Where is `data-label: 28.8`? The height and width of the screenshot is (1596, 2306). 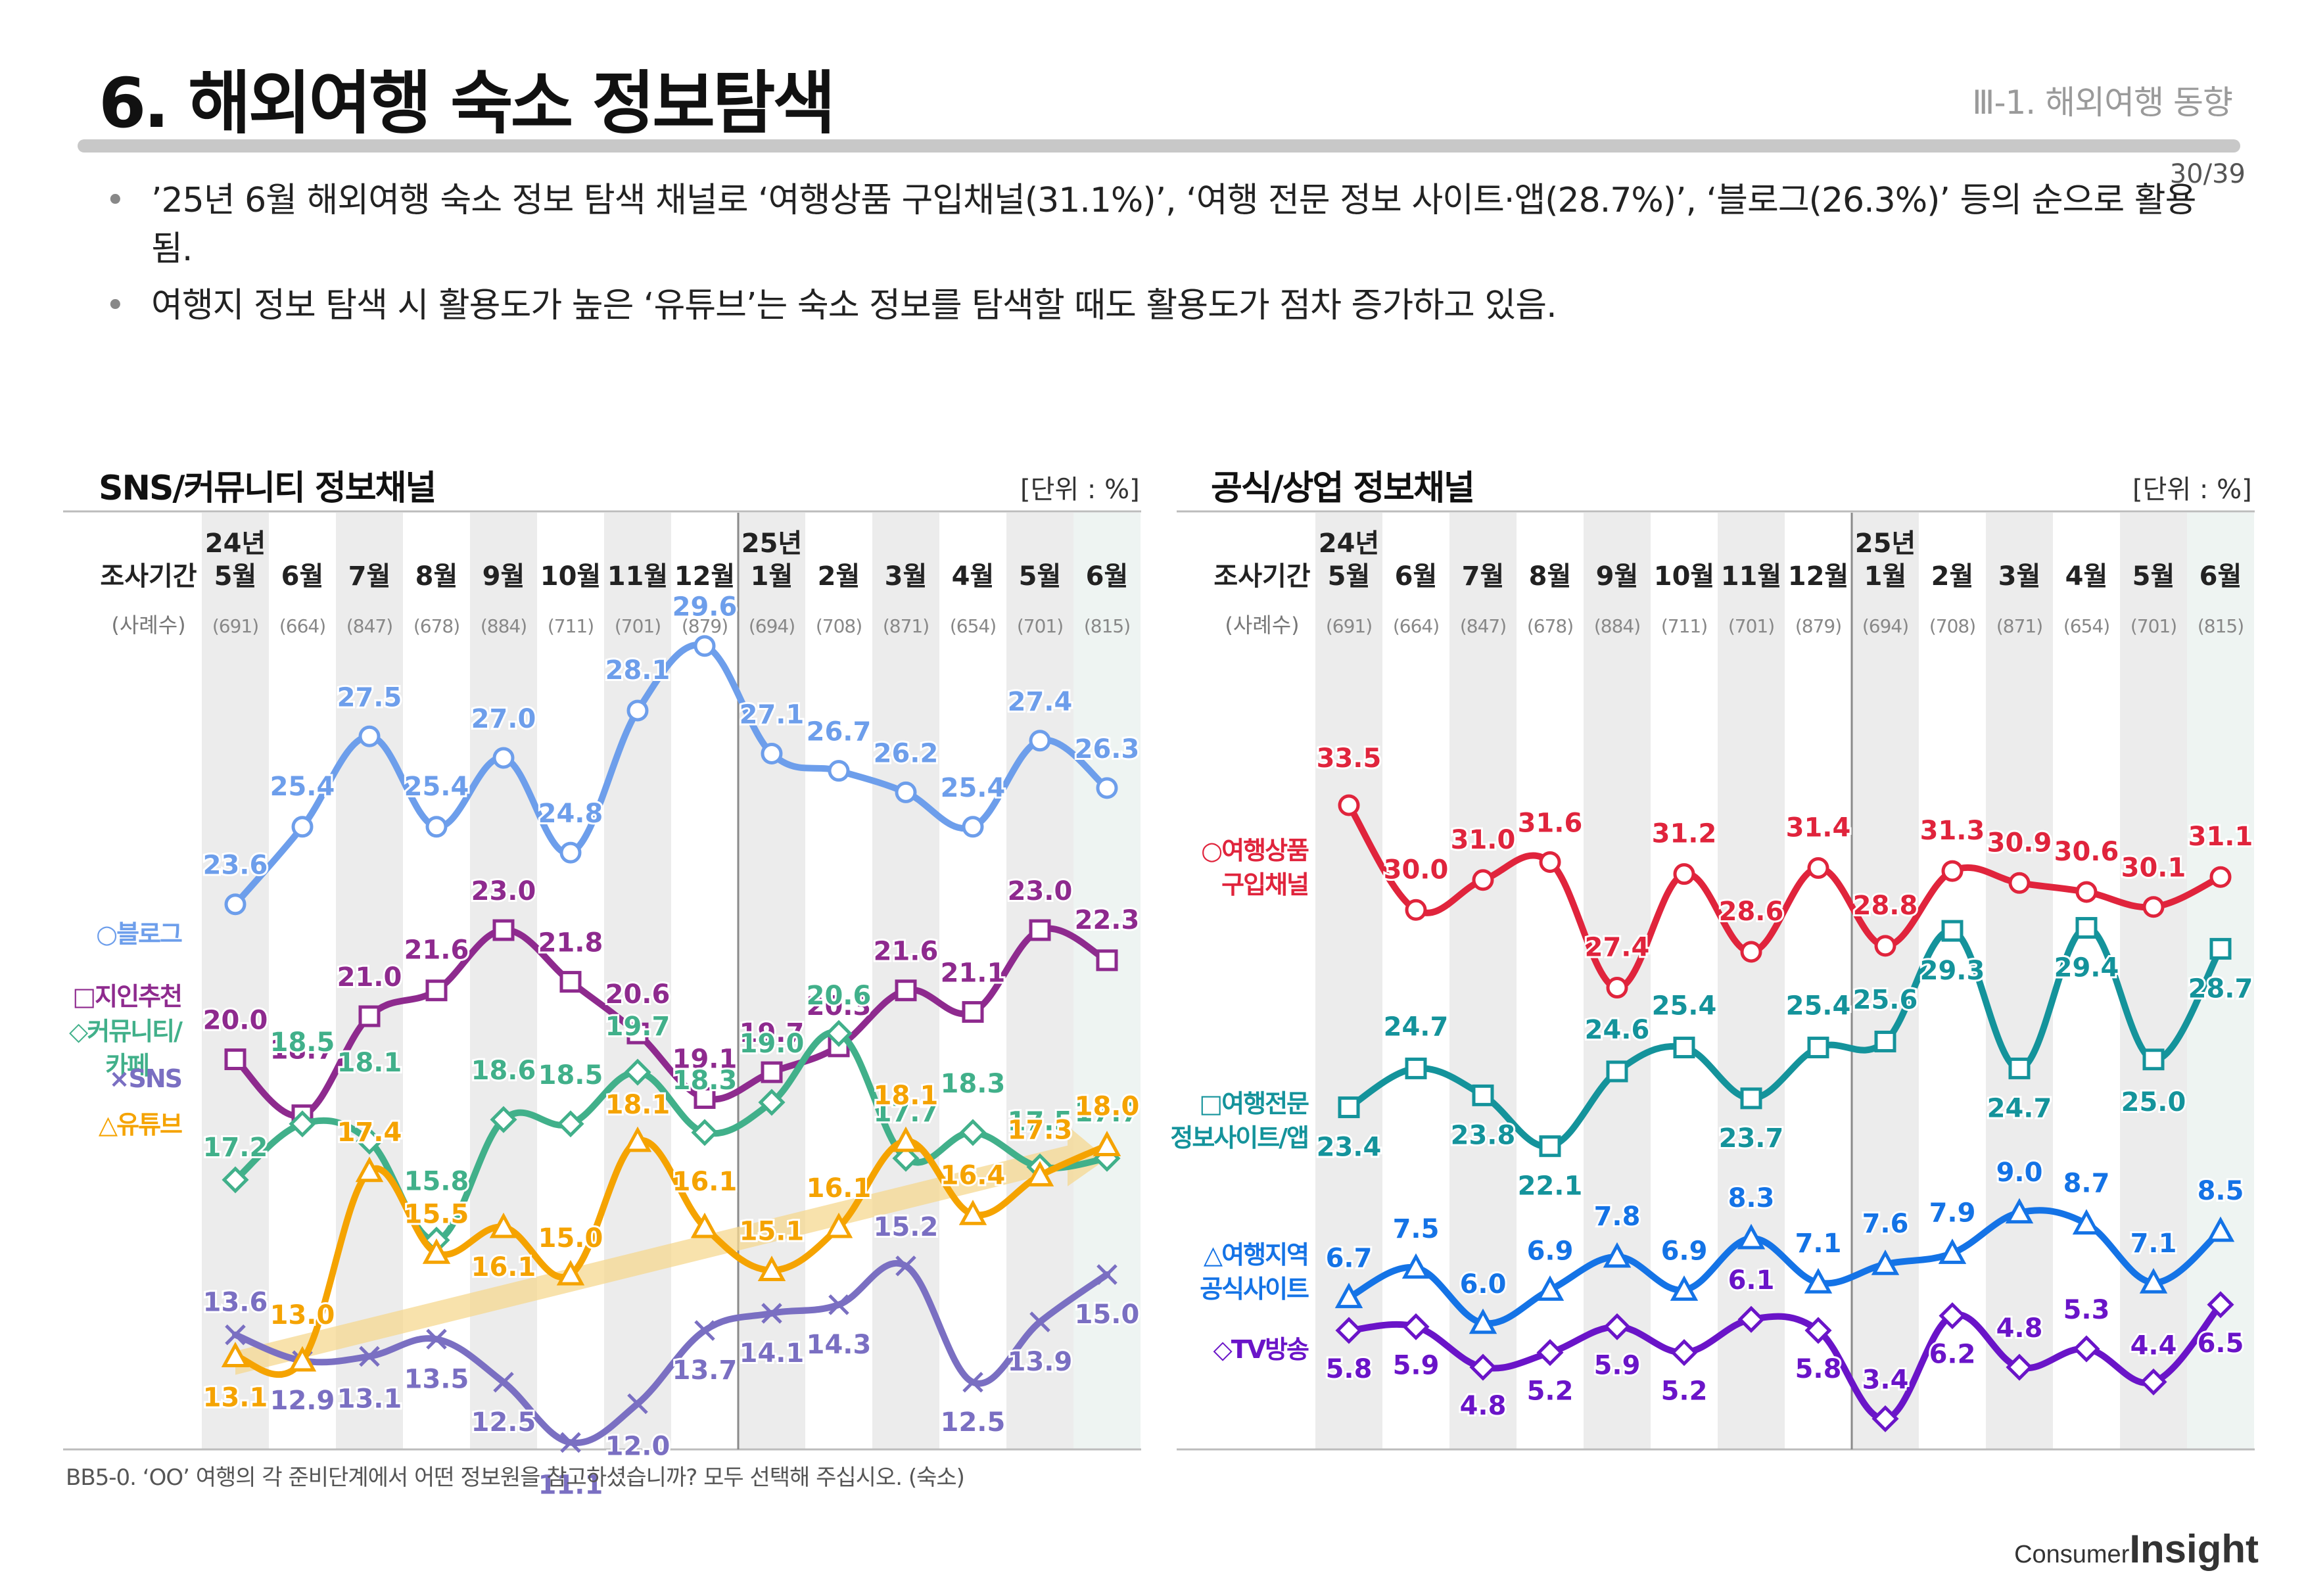 data-label: 28.8 is located at coordinates (1885, 906).